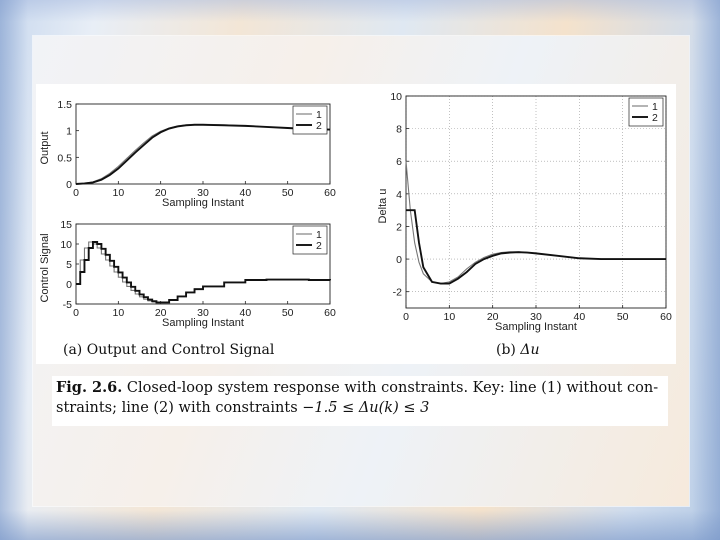 This screenshot has width=720, height=540. Describe the element at coordinates (399, 130) in the screenshot. I see `y-tick-label: 8` at that location.